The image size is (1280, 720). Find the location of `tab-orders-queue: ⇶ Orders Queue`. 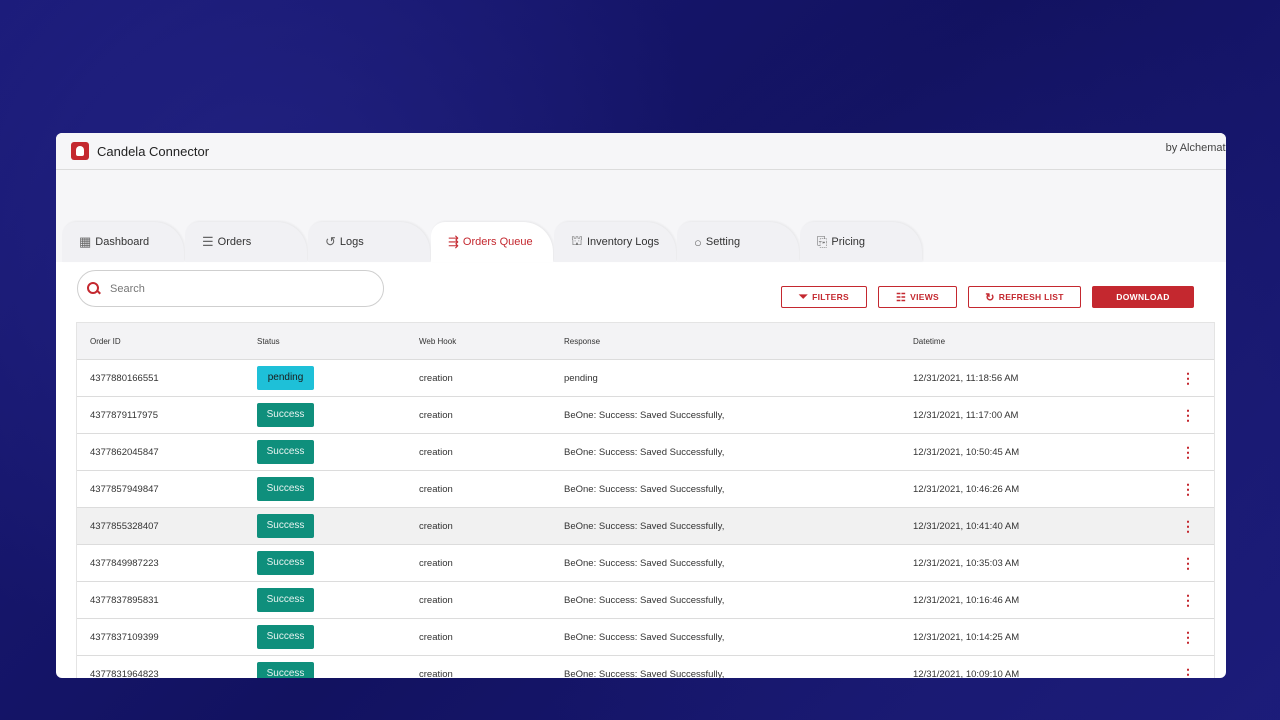

tab-orders-queue: ⇶ Orders Queue is located at coordinates (492, 242).